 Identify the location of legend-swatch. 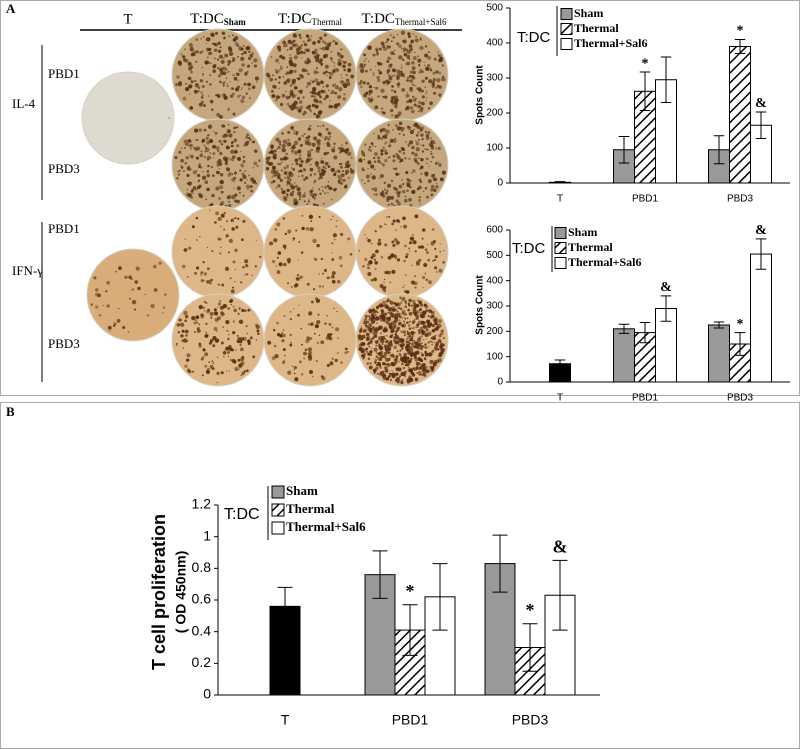
(560, 248).